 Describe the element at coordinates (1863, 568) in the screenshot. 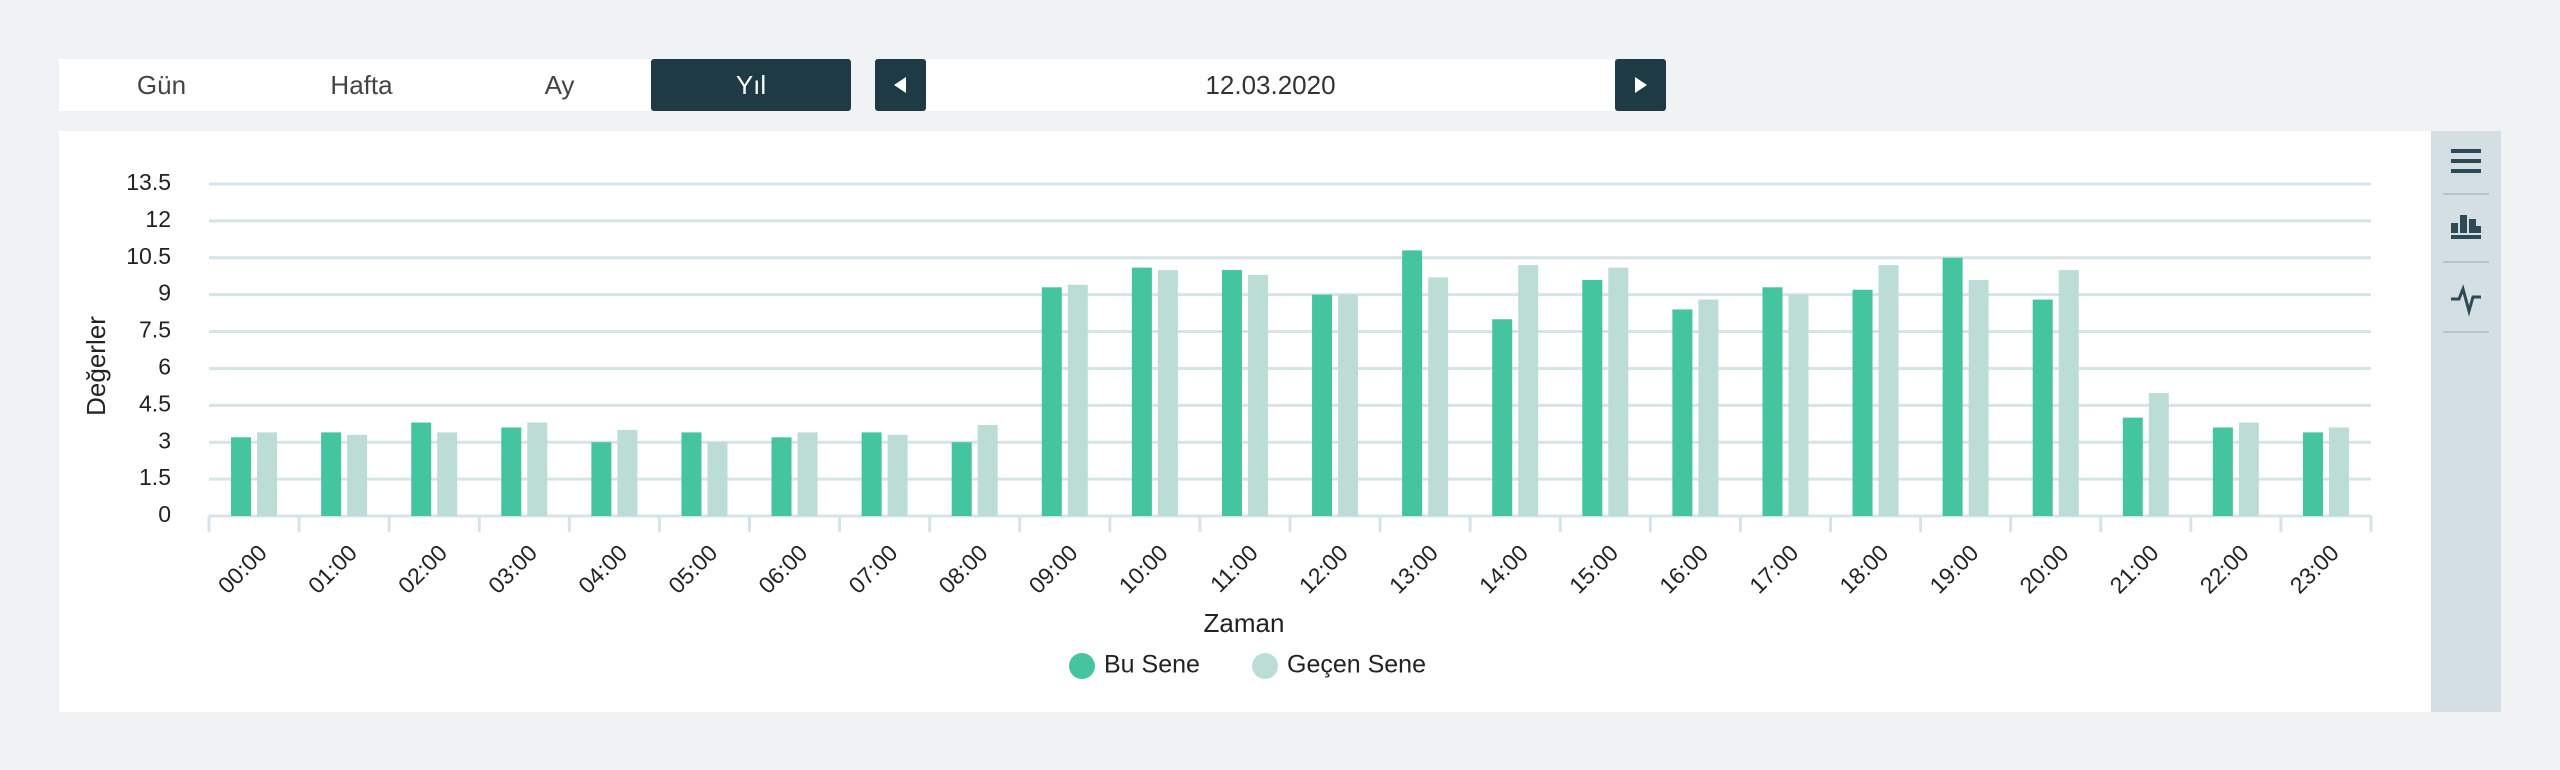

I see `x-tick-label: 18:00` at that location.